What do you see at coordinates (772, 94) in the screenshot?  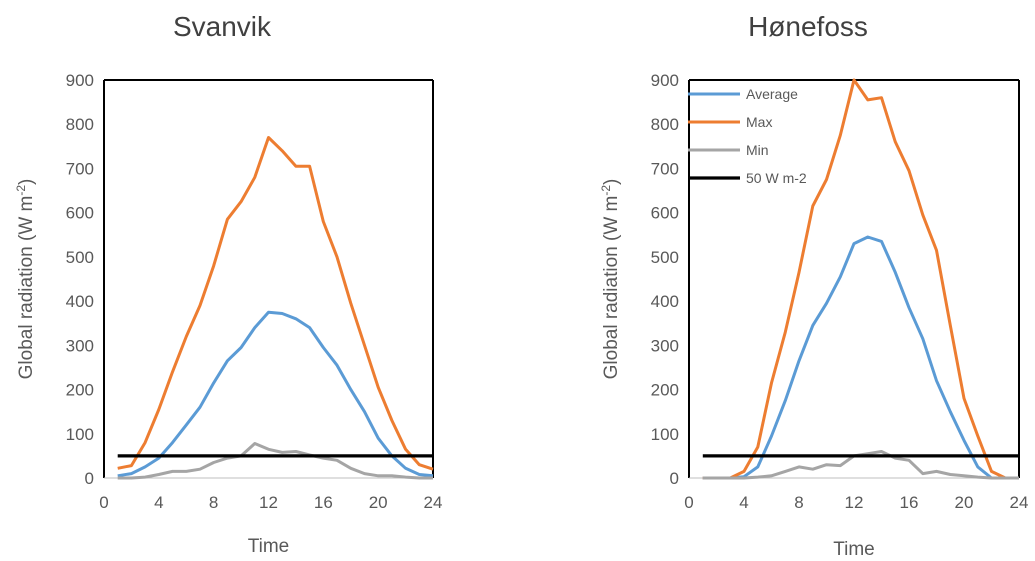 I see `legend-label: Average` at bounding box center [772, 94].